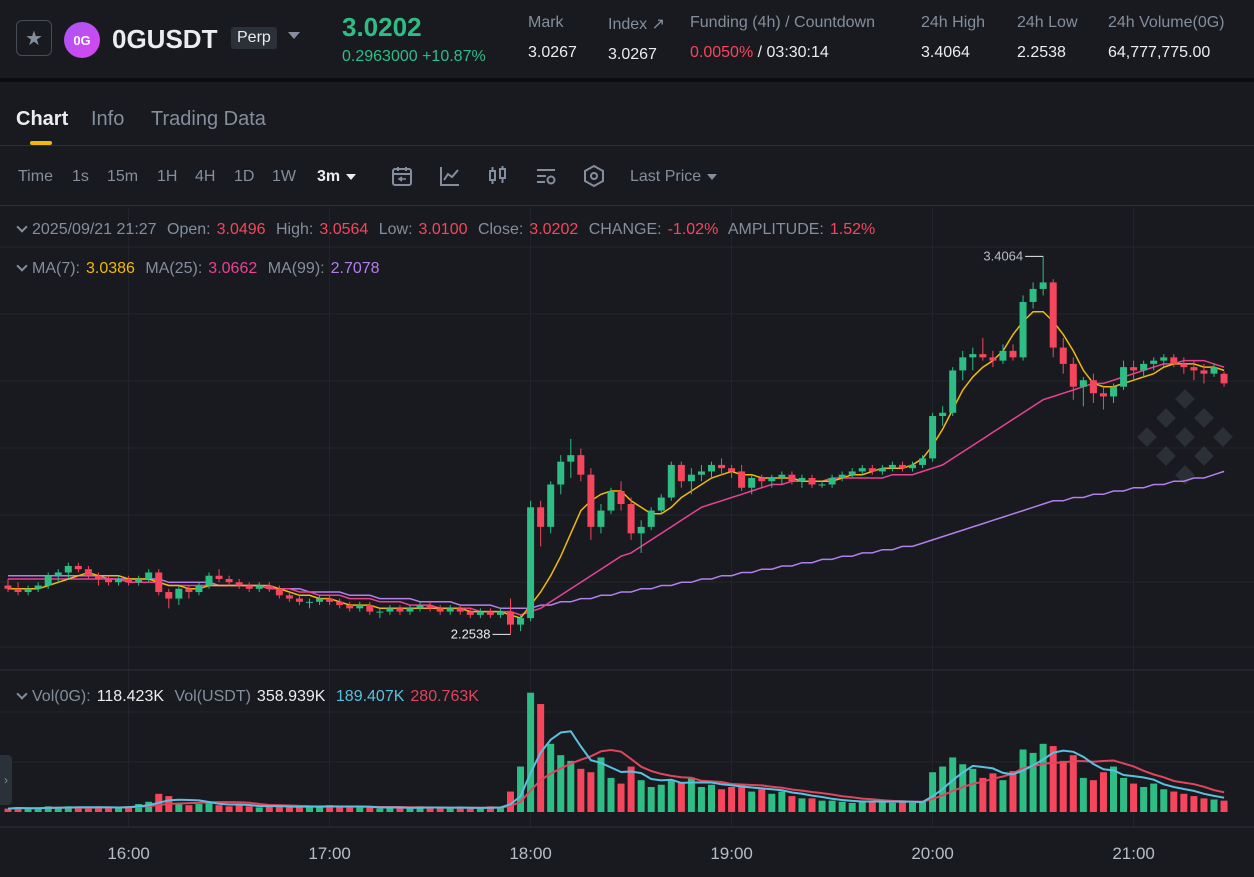 Image resolution: width=1254 pixels, height=877 pixels. Describe the element at coordinates (546, 176) in the screenshot. I see `settings-icon` at that location.